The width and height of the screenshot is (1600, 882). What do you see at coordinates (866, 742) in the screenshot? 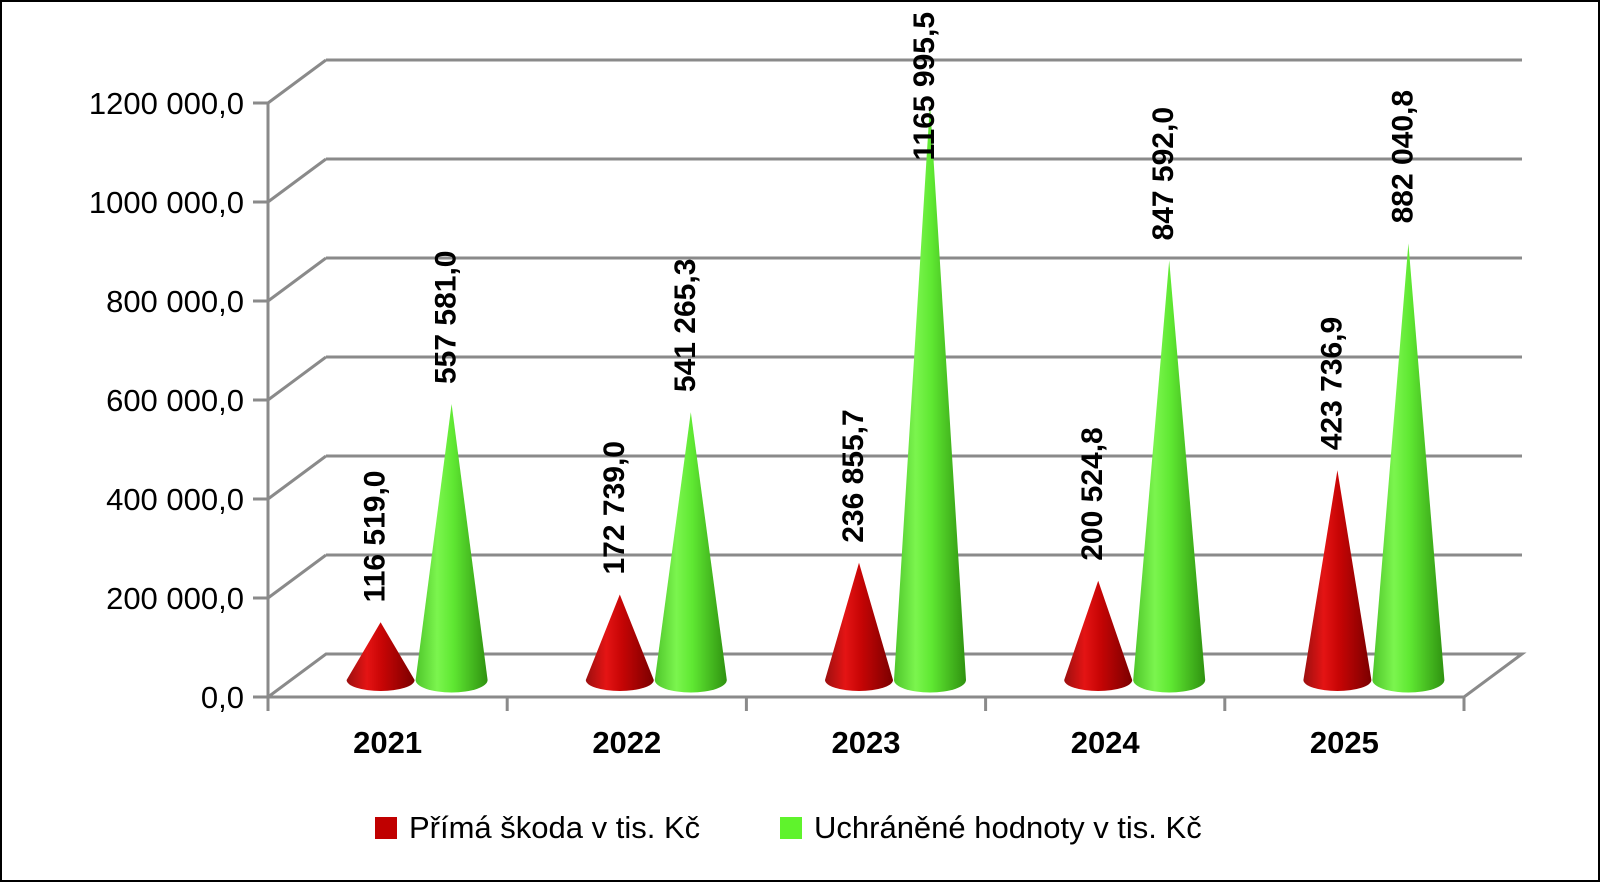
I see `x-axis-label-2023: 2023` at bounding box center [866, 742].